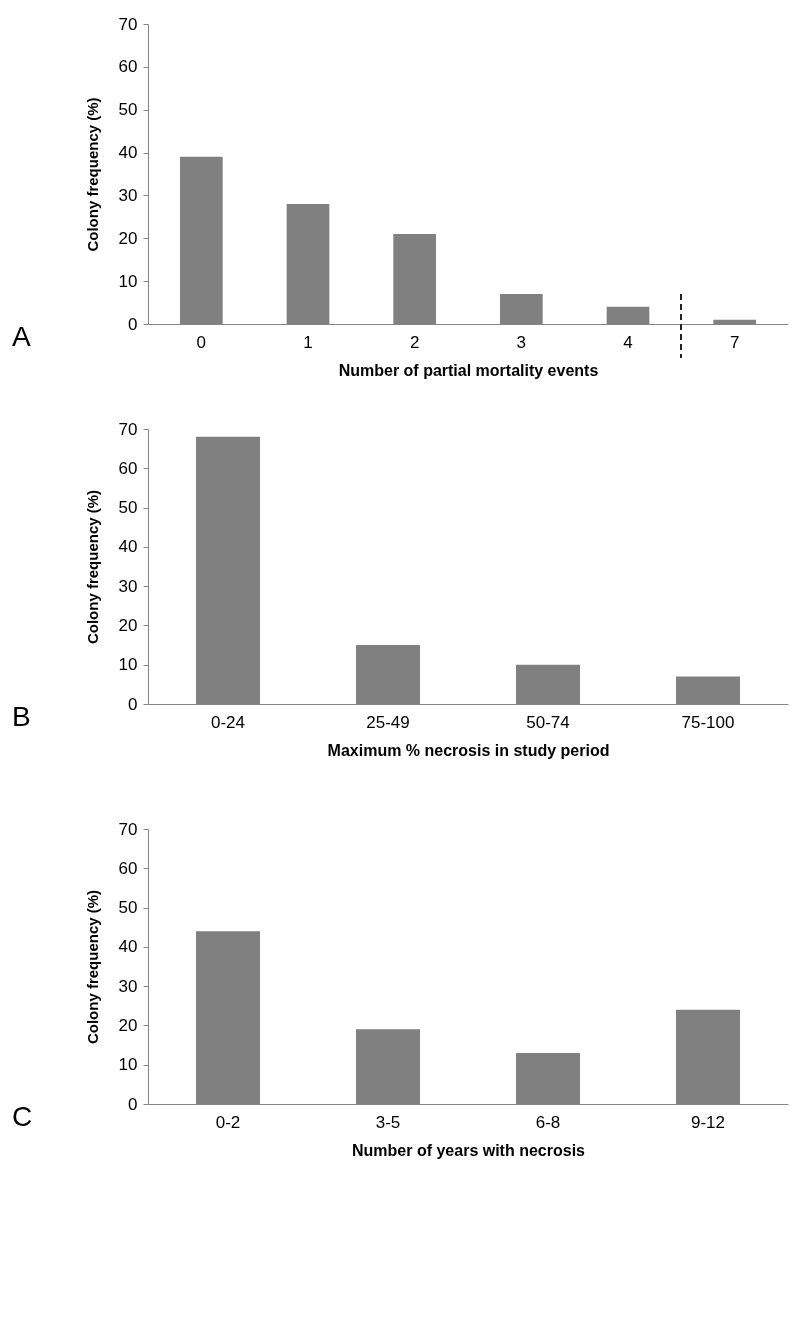 This screenshot has height=1333, width=799. I want to click on x-tick-label: 7, so click(734, 342).